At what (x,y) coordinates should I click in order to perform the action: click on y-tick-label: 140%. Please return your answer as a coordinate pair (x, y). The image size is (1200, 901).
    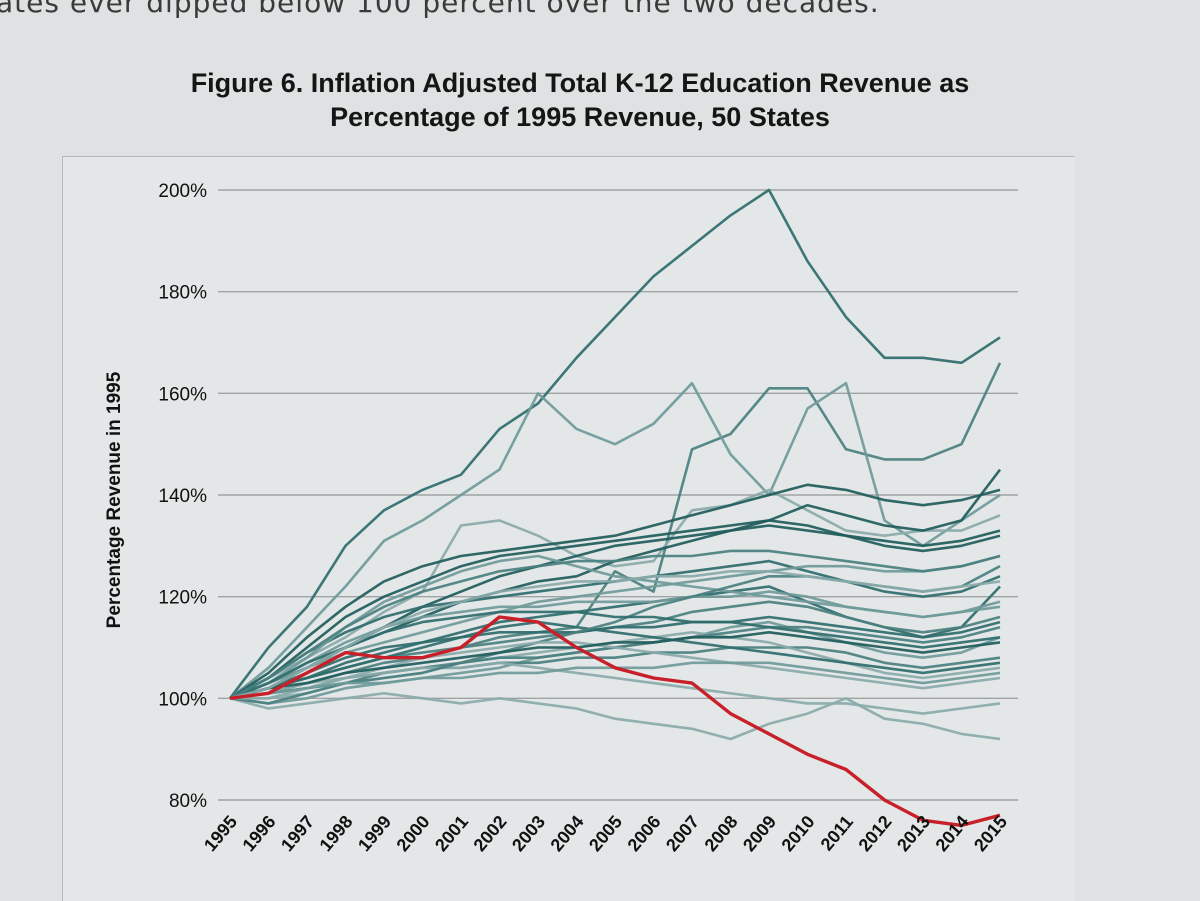
    Looking at the image, I should click on (182, 496).